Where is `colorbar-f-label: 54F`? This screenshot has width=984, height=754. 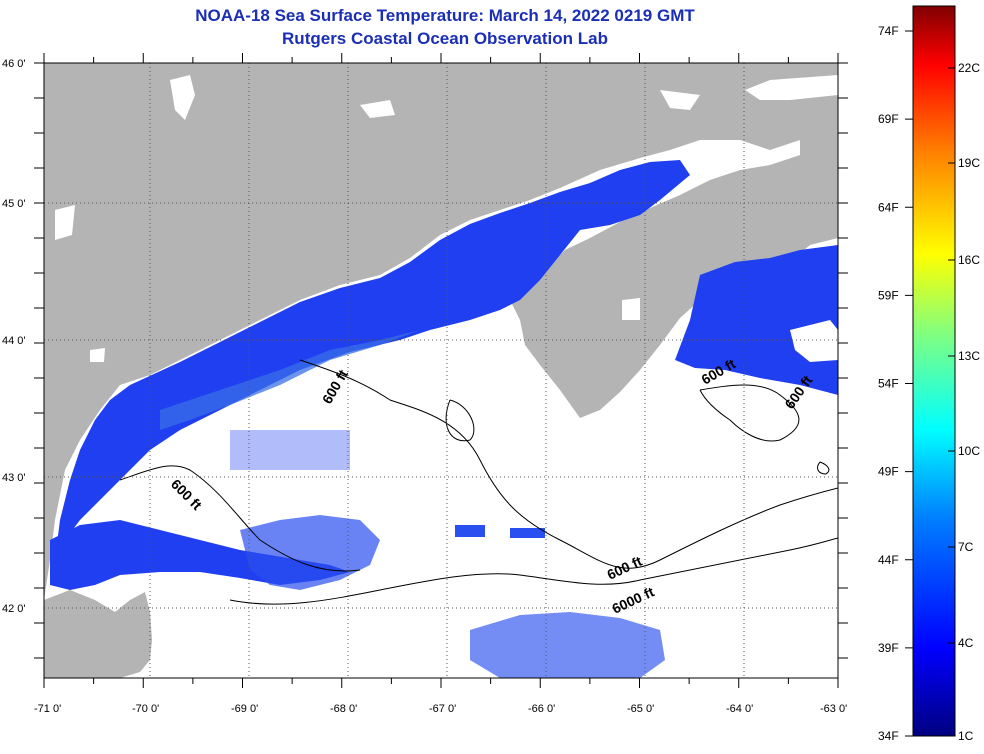 colorbar-f-label: 54F is located at coordinates (888, 384).